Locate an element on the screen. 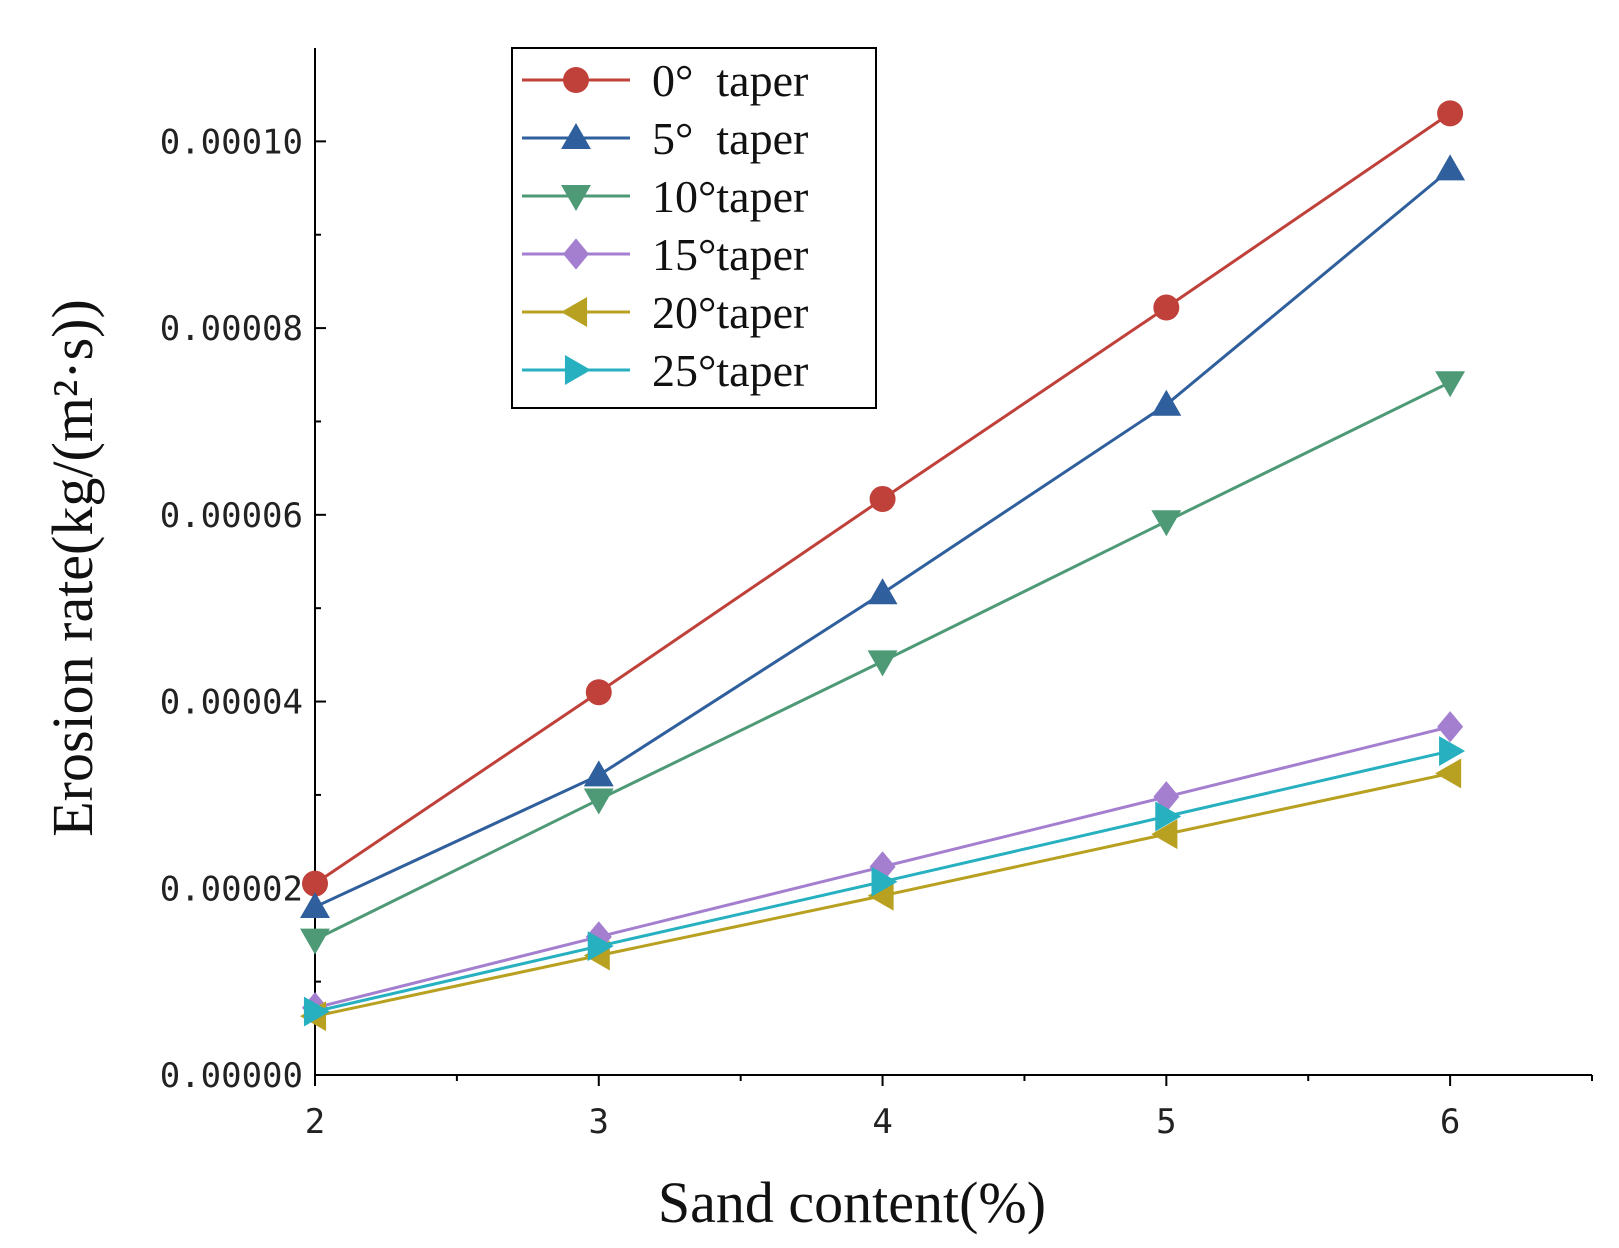 This screenshot has width=1619, height=1248. legend-label: 15°taper is located at coordinates (730, 254).